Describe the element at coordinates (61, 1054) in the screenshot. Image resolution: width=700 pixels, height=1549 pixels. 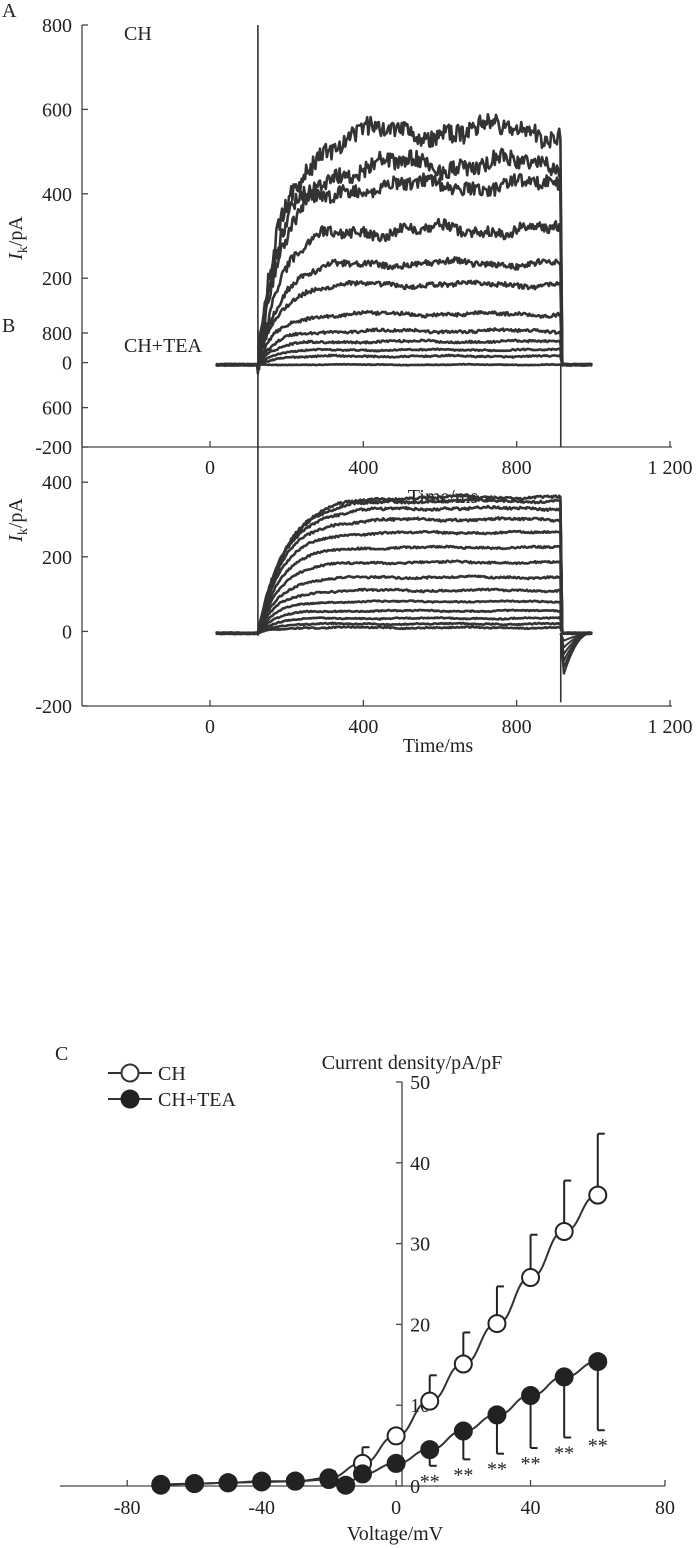
I see `panel-c-label: C` at that location.